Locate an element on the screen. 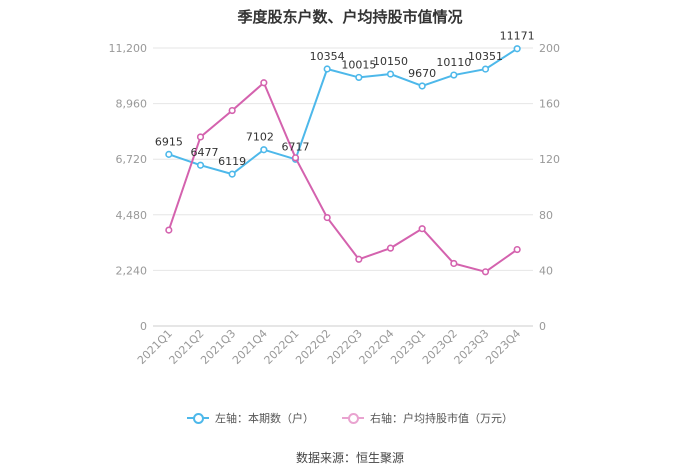 The height and width of the screenshot is (473, 700). data-label: 10354 is located at coordinates (327, 56).